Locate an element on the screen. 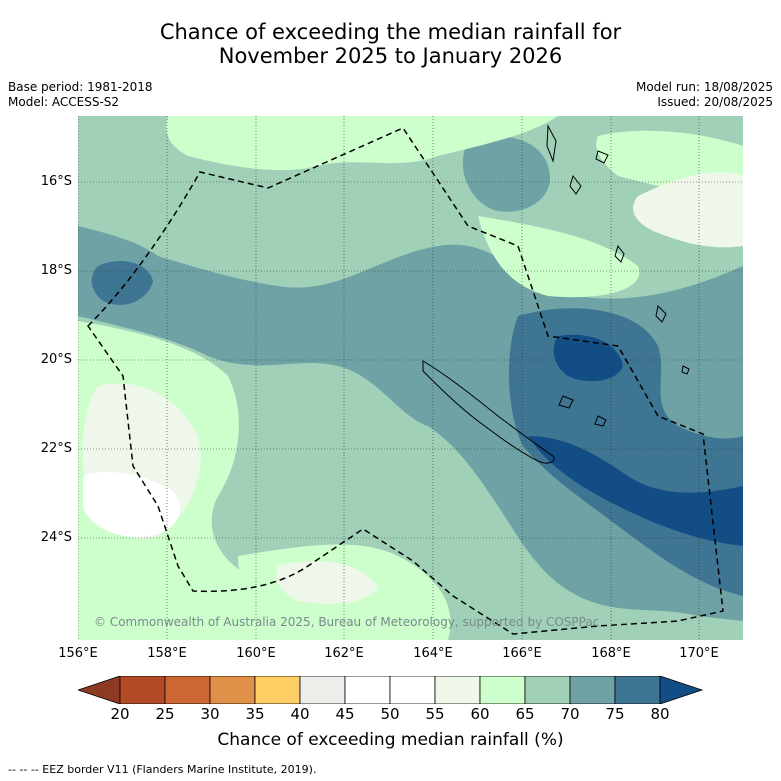 This screenshot has height=781, width=781. lat-label-18s: 18°S is located at coordinates (56, 270).